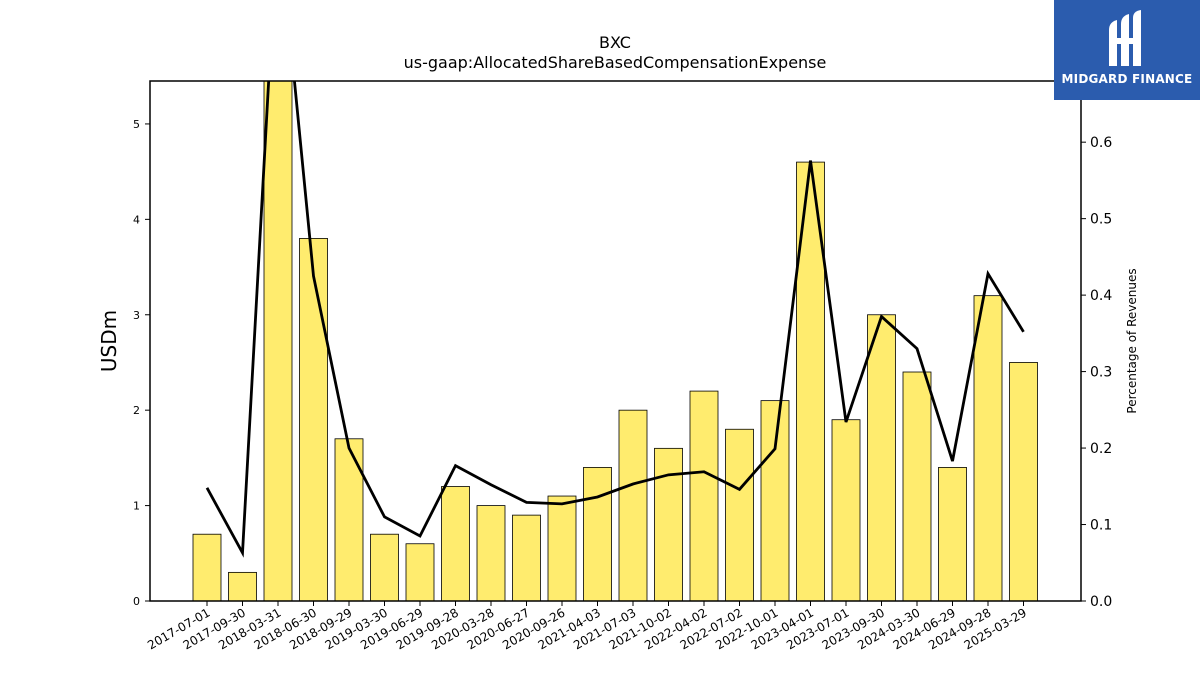  What do you see at coordinates (136, 315) in the screenshot?
I see `y-tick-label: 3` at bounding box center [136, 315].